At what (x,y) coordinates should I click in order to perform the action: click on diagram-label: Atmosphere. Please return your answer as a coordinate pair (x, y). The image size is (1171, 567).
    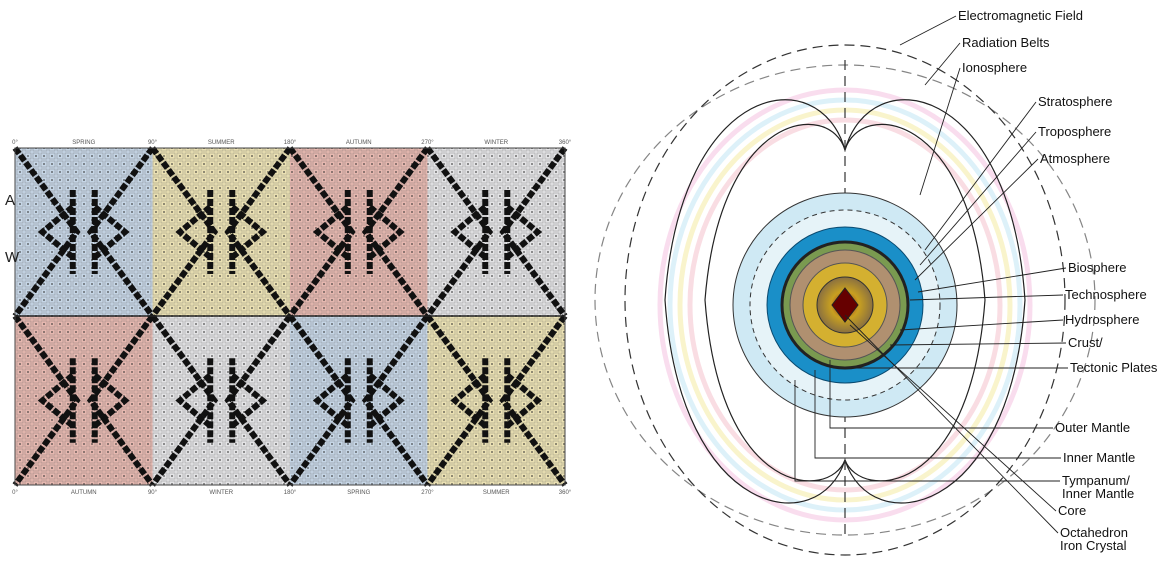
    Looking at the image, I should click on (1075, 158).